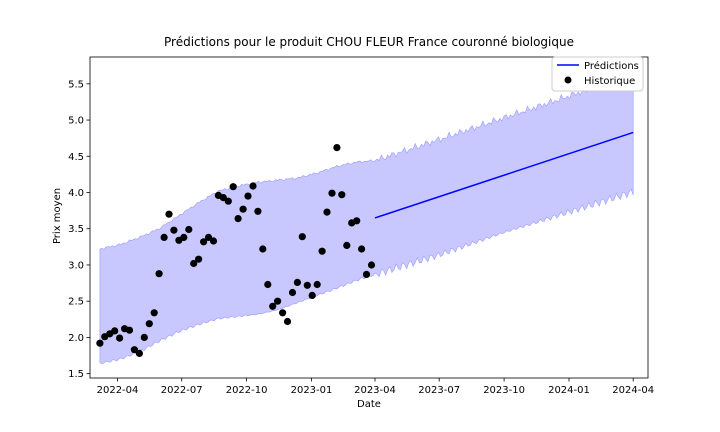 This screenshot has height=432, width=720. I want to click on x-tick-label: 2024-01, so click(569, 390).